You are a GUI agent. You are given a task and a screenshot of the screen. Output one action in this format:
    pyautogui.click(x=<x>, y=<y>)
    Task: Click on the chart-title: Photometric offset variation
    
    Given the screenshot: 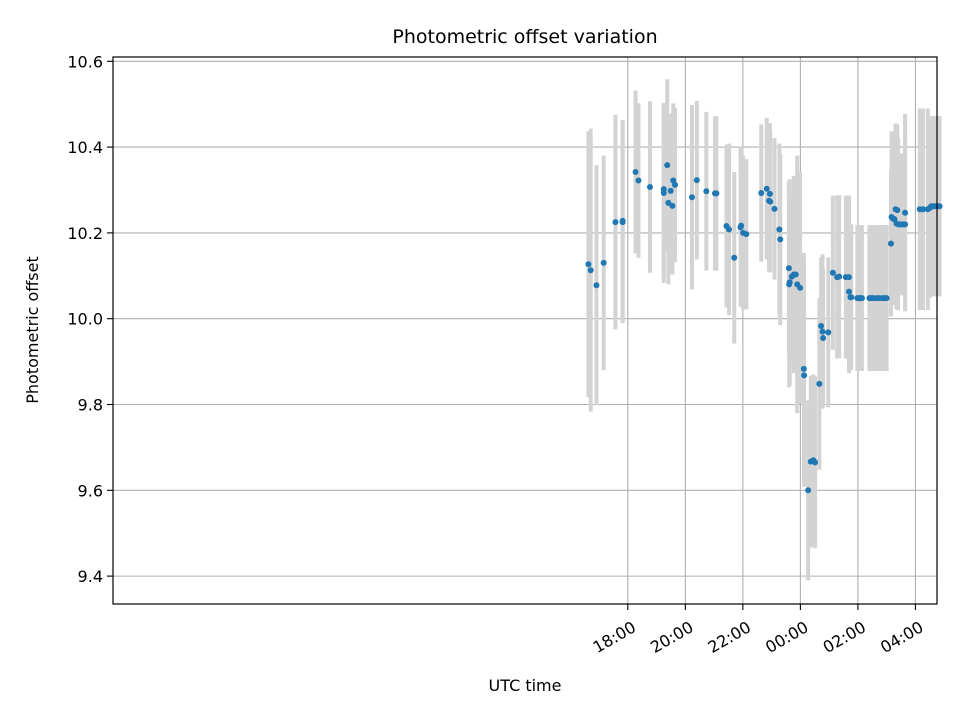 What is the action you would take?
    pyautogui.click(x=524, y=37)
    